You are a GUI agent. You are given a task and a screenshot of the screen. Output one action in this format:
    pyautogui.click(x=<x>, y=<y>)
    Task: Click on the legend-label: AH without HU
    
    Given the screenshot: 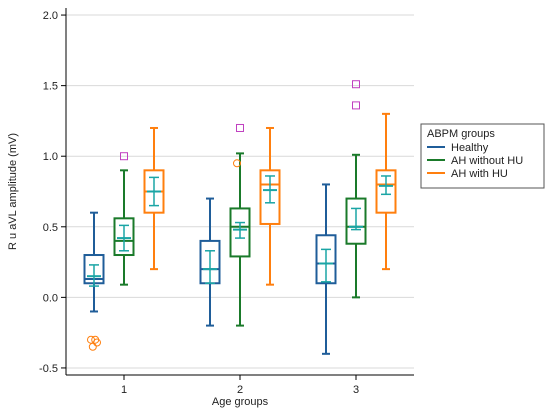 What is the action you would take?
    pyautogui.click(x=487, y=161)
    